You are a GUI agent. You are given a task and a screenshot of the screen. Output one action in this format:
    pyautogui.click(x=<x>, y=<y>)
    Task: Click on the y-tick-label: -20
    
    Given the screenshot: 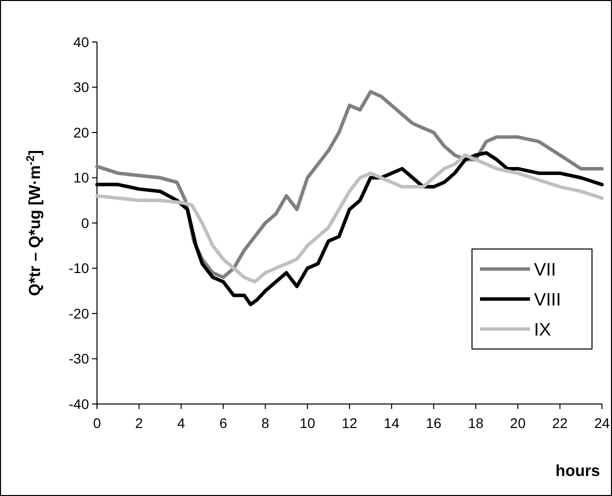 What is the action you would take?
    pyautogui.click(x=79, y=313)
    